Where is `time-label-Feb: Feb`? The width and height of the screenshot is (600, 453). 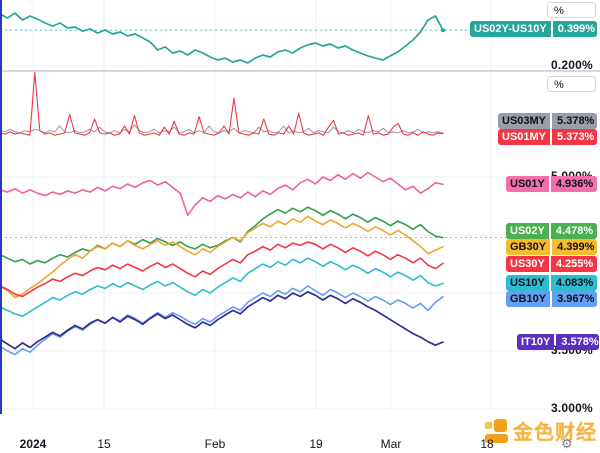
time-label-Feb: Feb is located at coordinates (215, 444).